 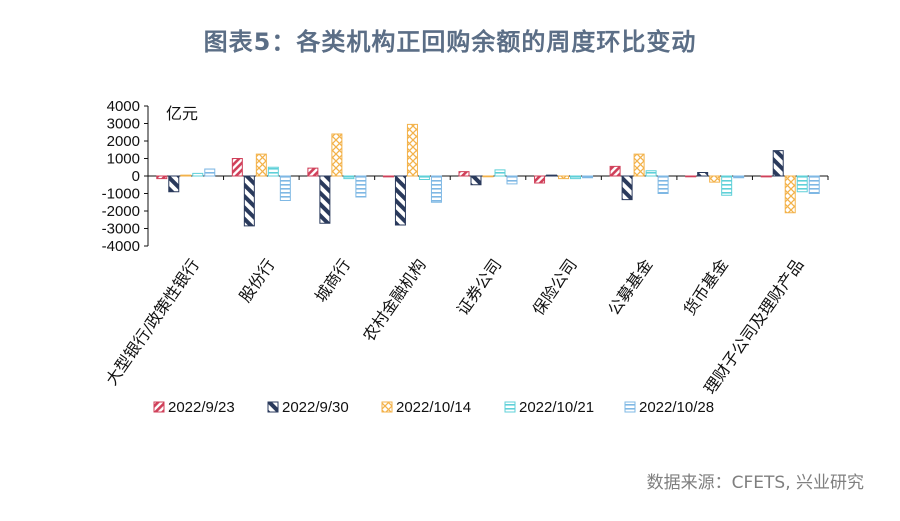 What do you see at coordinates (201, 407) in the screenshot?
I see `legend-label-1: 2022/9/23` at bounding box center [201, 407].